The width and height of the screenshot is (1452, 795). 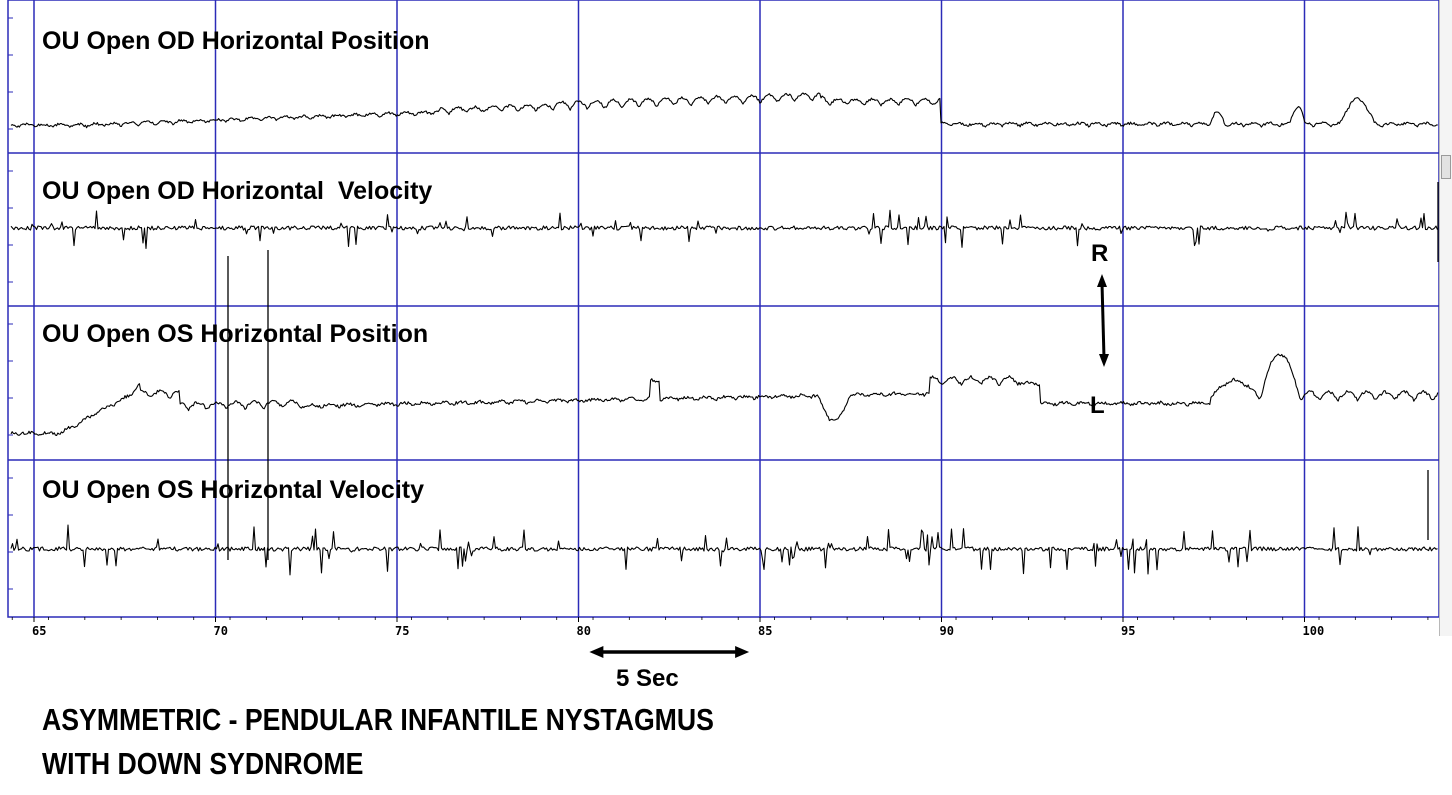 What do you see at coordinates (647, 677) in the screenshot?
I see `time-scale-label: 5 Sec` at bounding box center [647, 677].